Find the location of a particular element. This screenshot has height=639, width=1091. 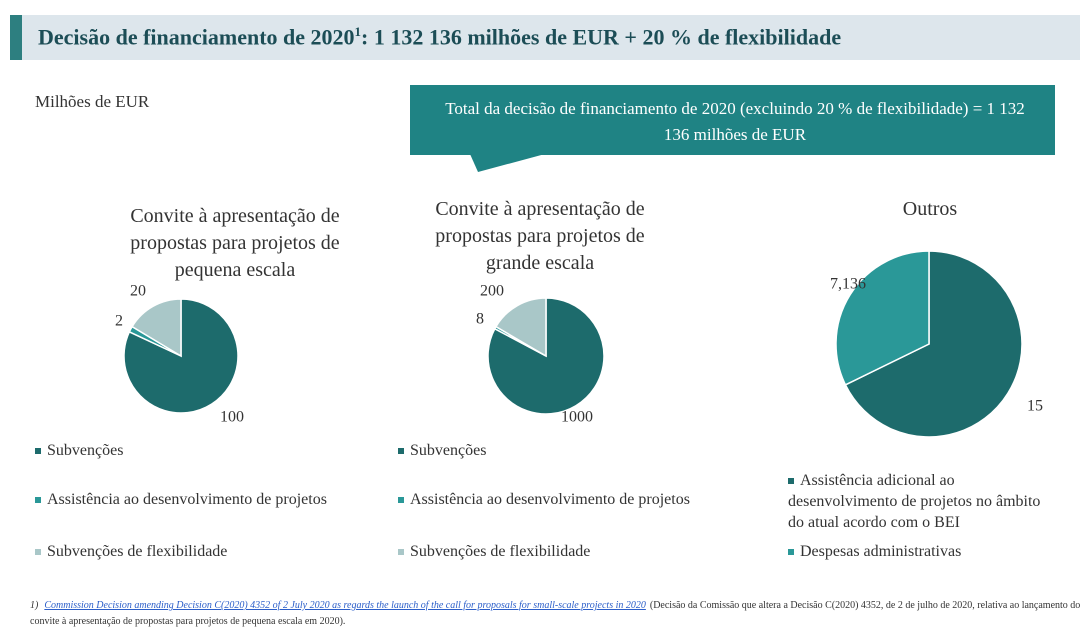

legend-label: Despesas administrativas is located at coordinates (881, 551).